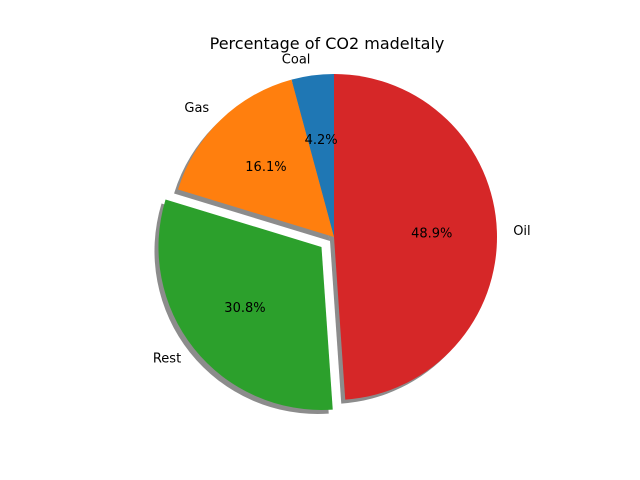 This screenshot has height=480, width=640. What do you see at coordinates (256, 158) in the screenshot?
I see `pie-slice-gas` at bounding box center [256, 158].